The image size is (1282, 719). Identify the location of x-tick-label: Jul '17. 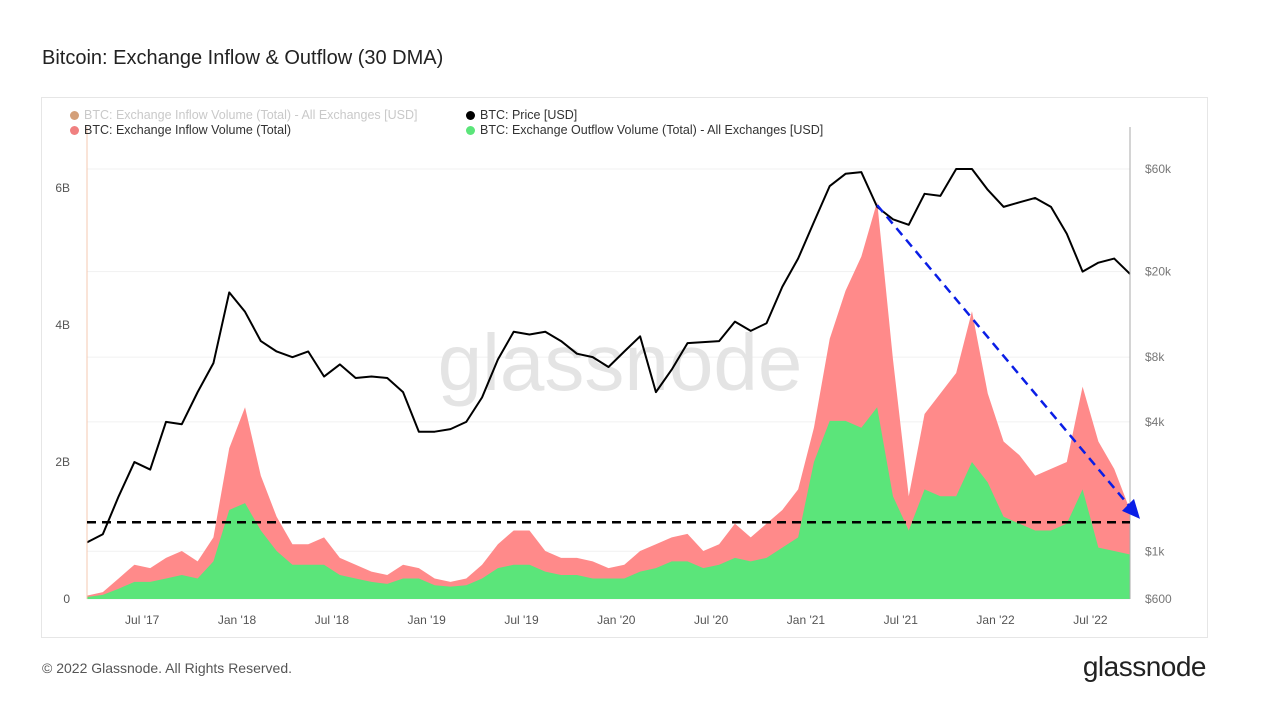
(142, 620).